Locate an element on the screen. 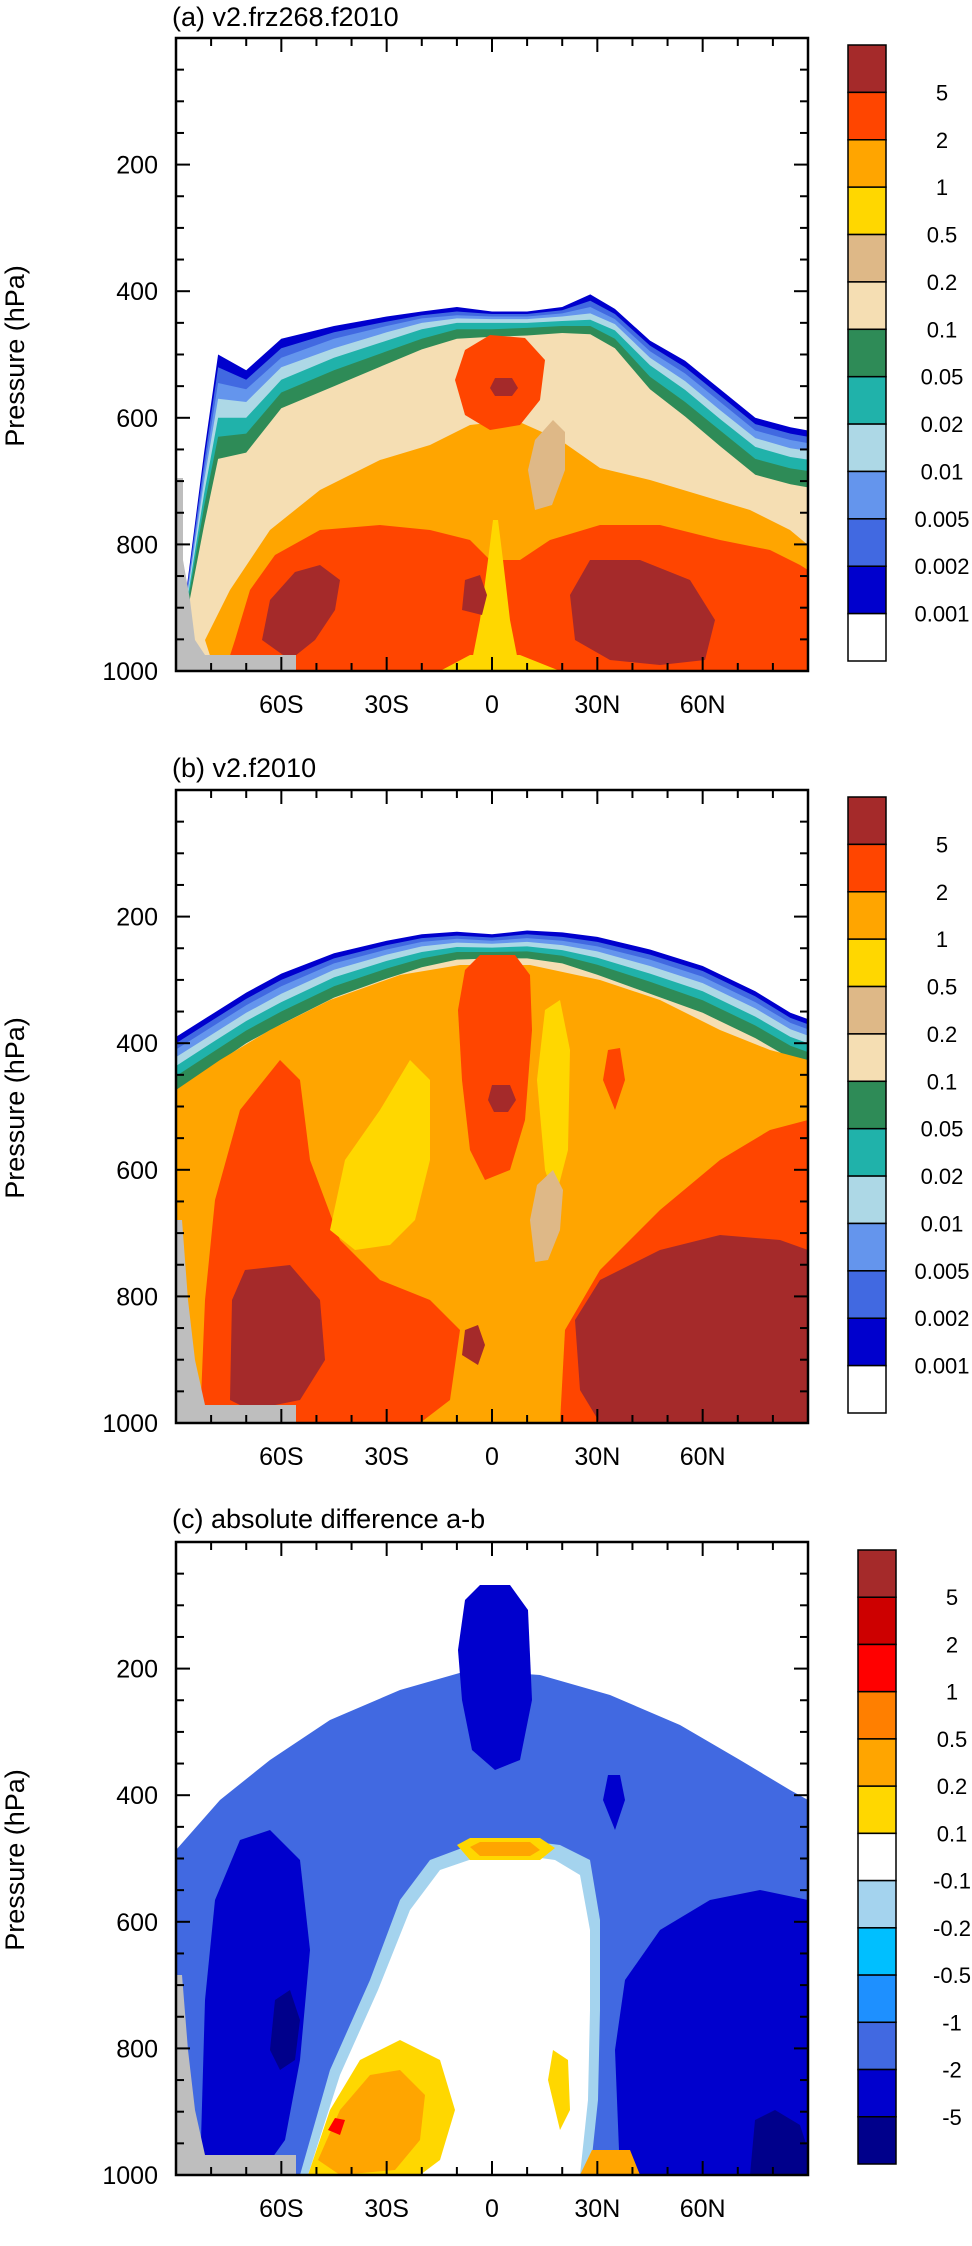 This screenshot has width=972, height=2246. panel-b-tan-oval is located at coordinates (546, 1216).